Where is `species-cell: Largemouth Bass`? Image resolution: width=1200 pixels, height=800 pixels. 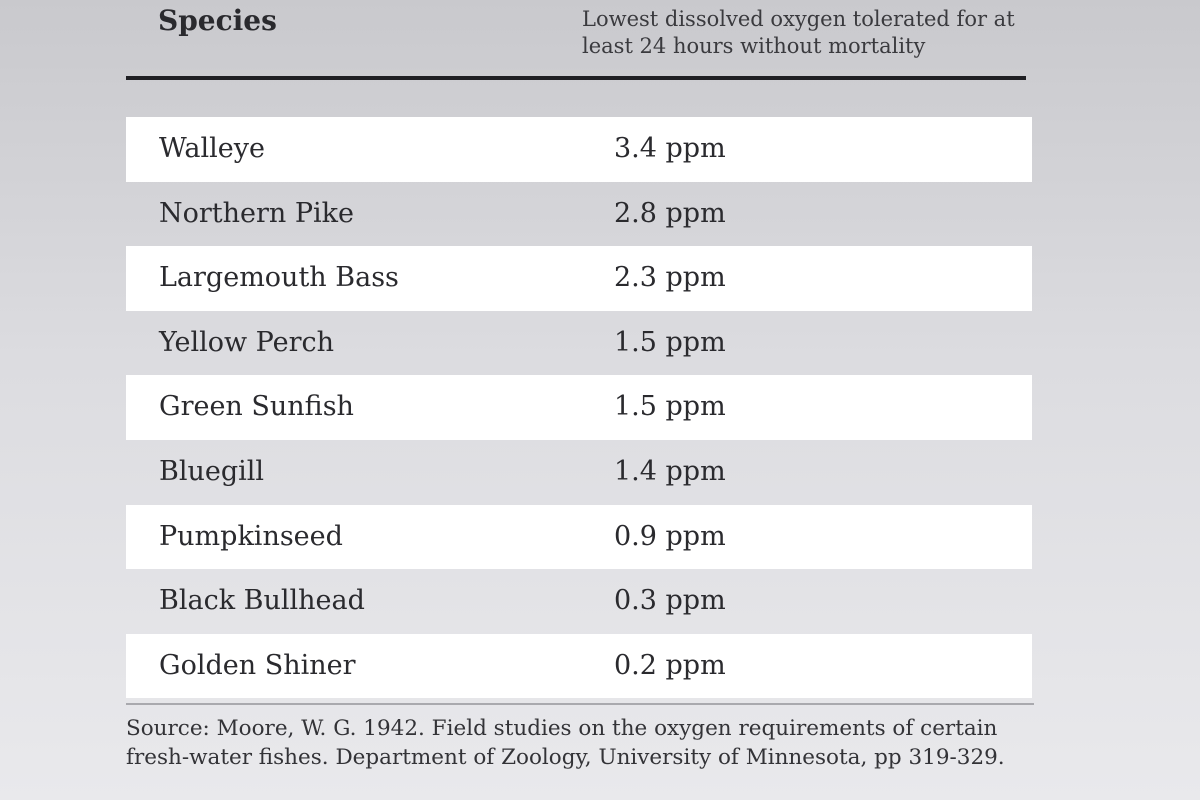
species-cell: Largemouth Bass is located at coordinates (279, 278).